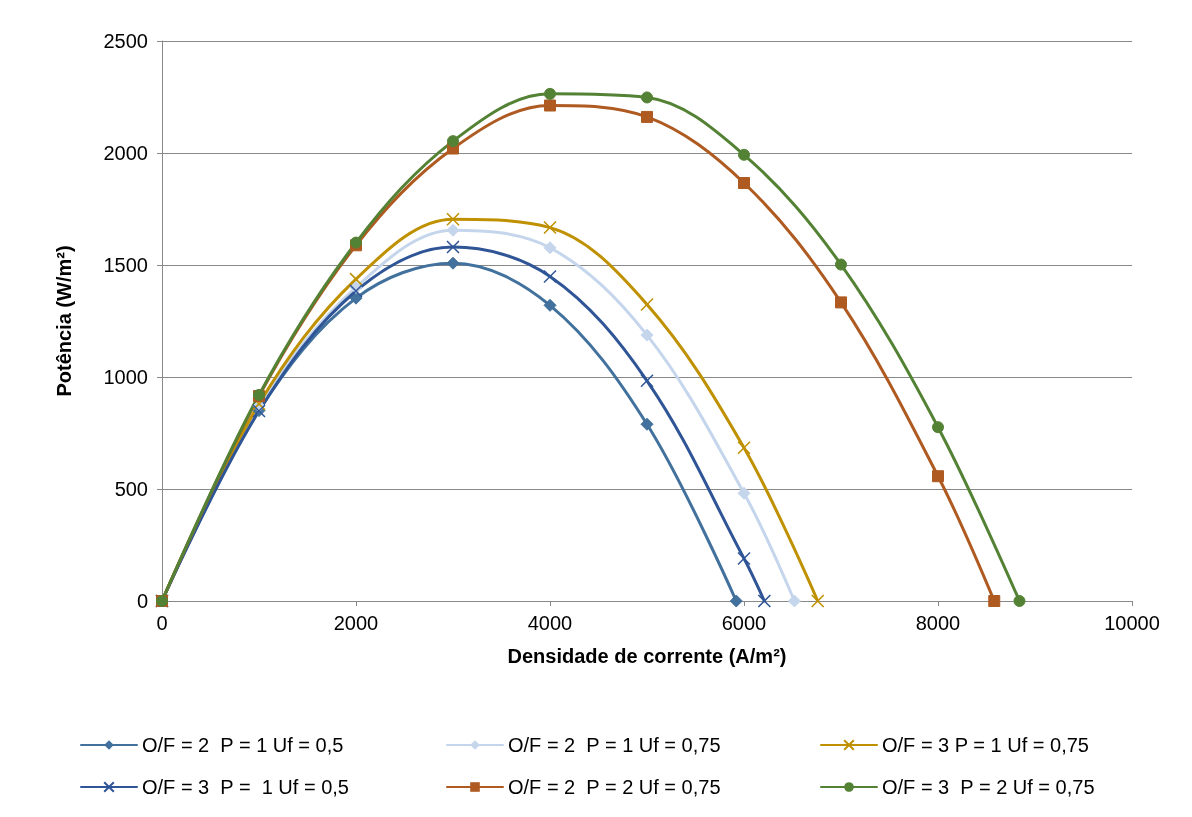 The height and width of the screenshot is (817, 1192). I want to click on y-tick-label: 1500, so click(125, 265).